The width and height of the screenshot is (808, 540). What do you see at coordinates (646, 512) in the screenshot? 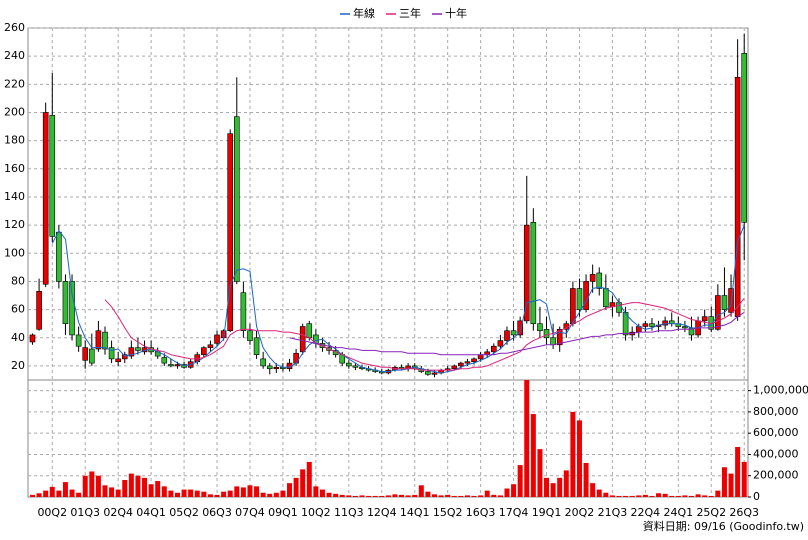
I see `x-tick-label: 22Q4` at bounding box center [646, 512].